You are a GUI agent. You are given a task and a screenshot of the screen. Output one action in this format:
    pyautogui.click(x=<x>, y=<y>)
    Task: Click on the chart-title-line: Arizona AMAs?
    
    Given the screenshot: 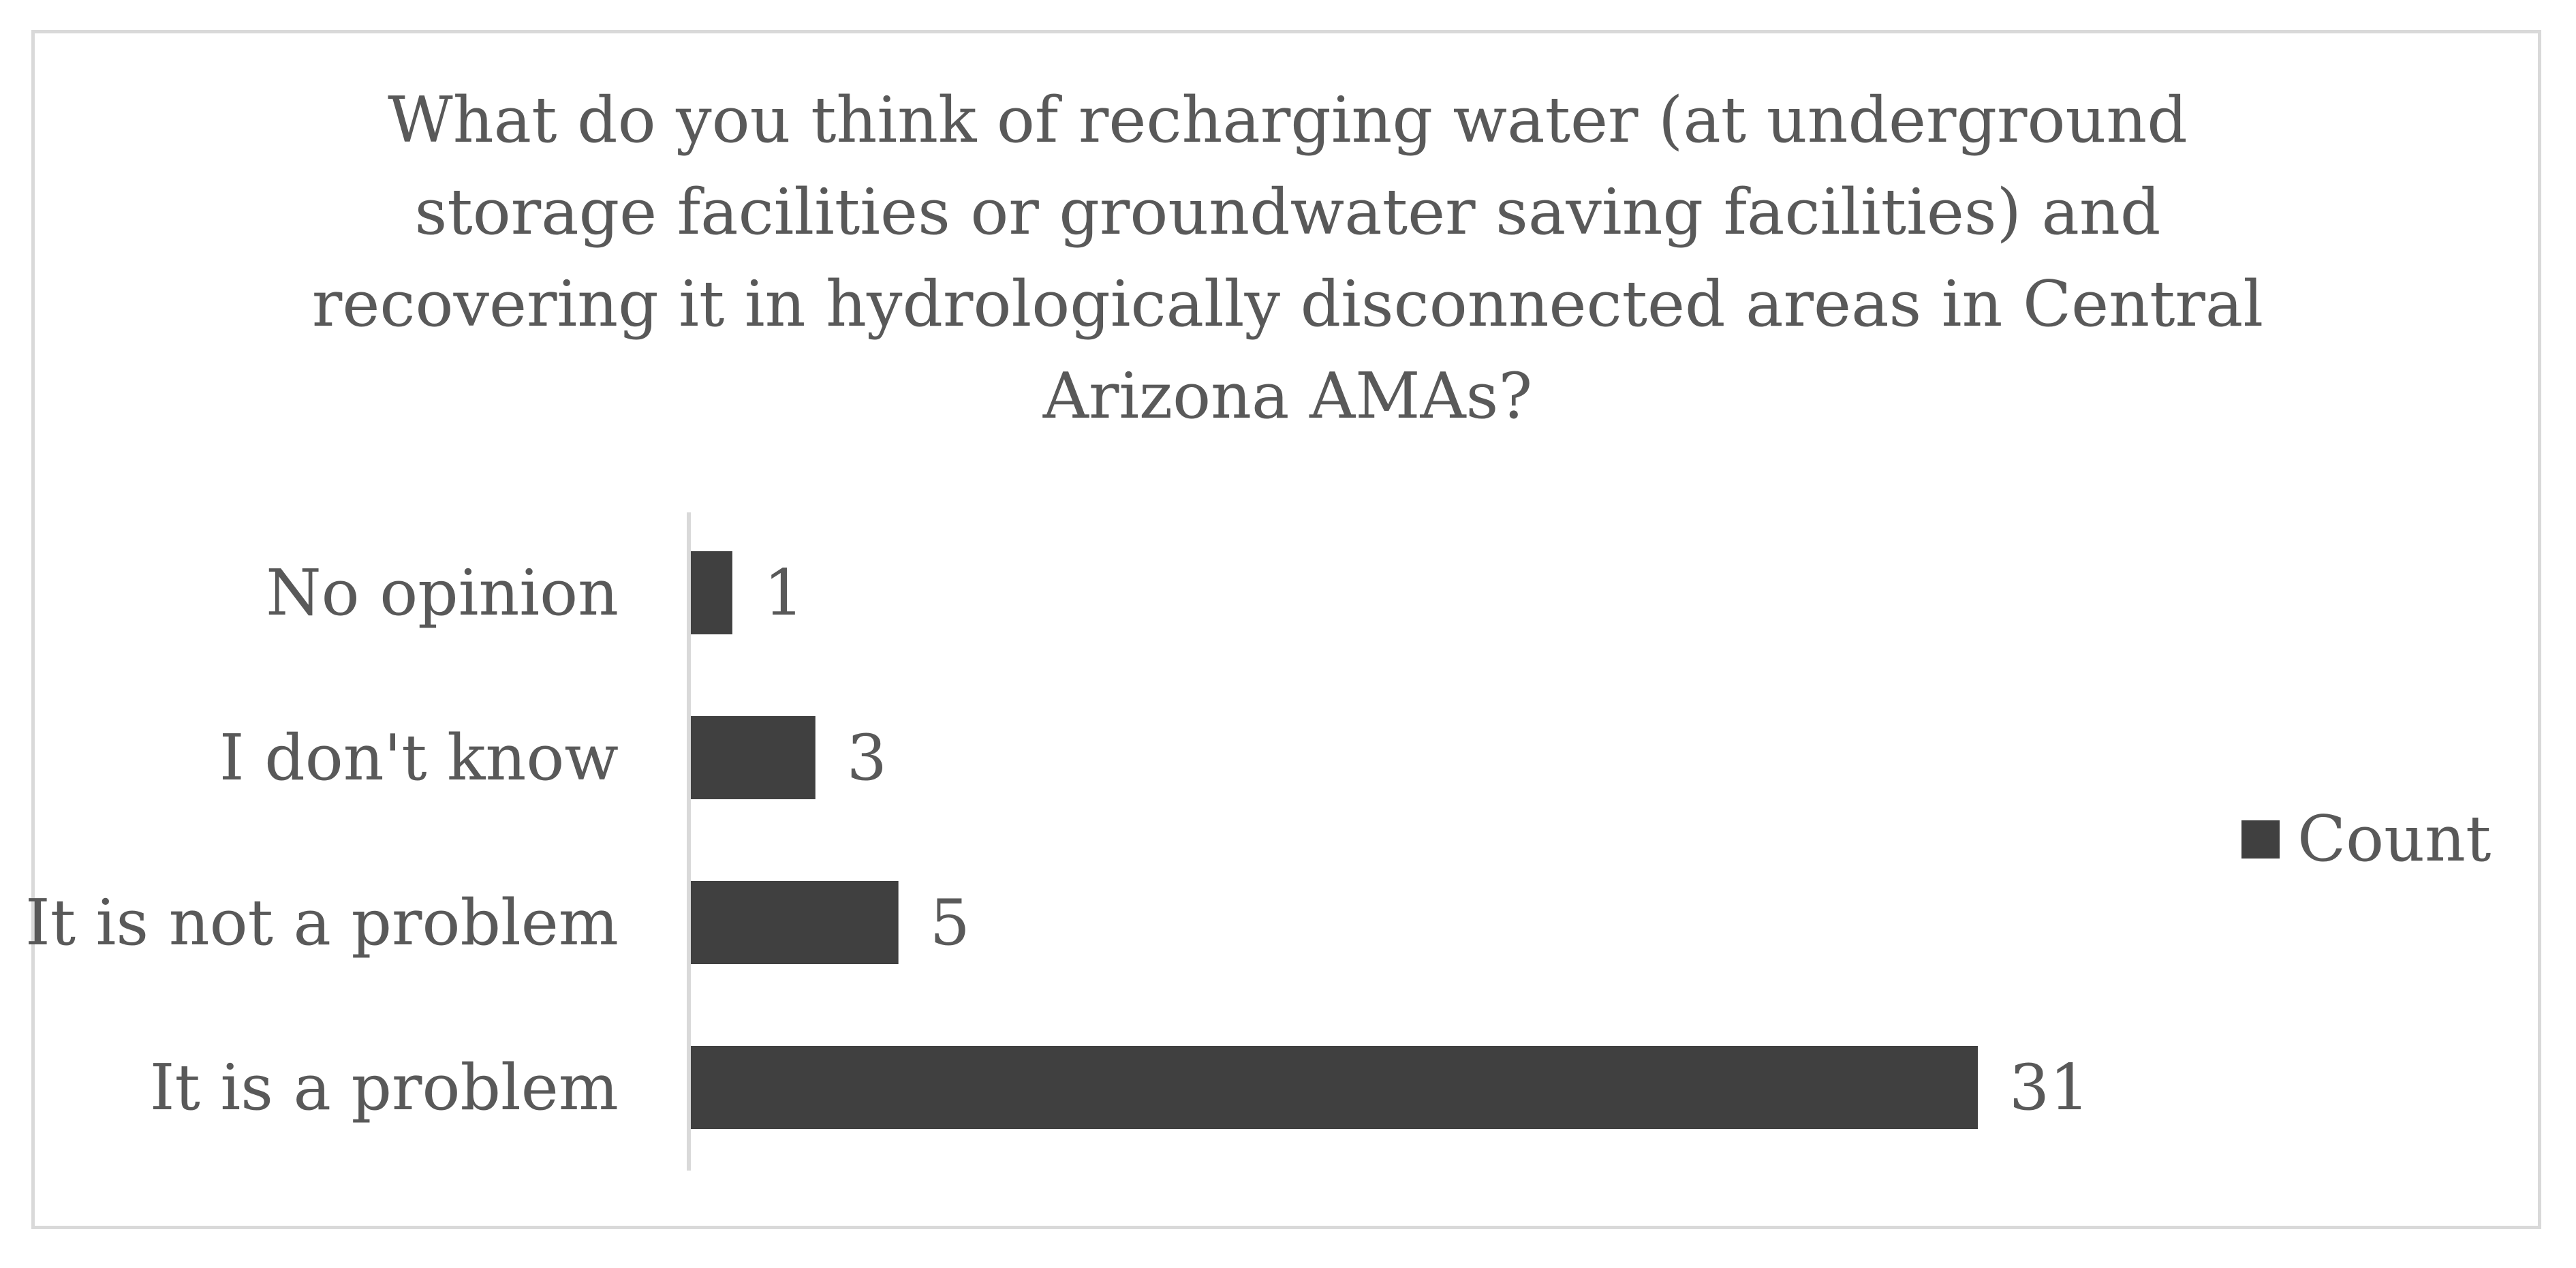 What is the action you would take?
    pyautogui.click(x=1287, y=396)
    